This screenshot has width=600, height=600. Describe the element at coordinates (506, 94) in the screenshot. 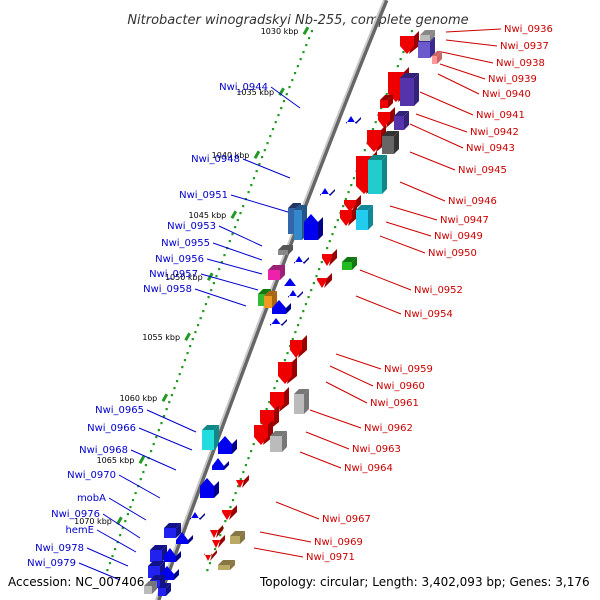

I see `gene-label-forward: Nwi_0940` at that location.